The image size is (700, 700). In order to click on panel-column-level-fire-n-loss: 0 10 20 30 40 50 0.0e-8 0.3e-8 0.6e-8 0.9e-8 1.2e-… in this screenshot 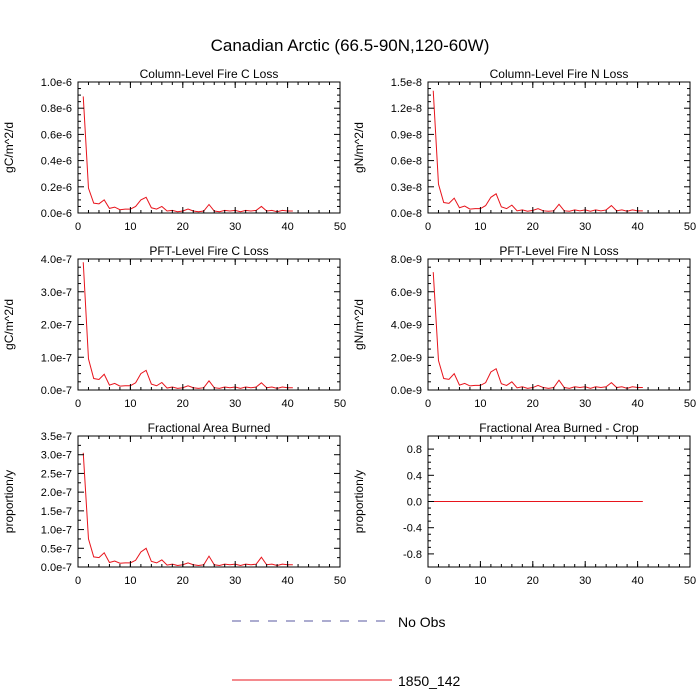, I will do `click(524, 150)`.